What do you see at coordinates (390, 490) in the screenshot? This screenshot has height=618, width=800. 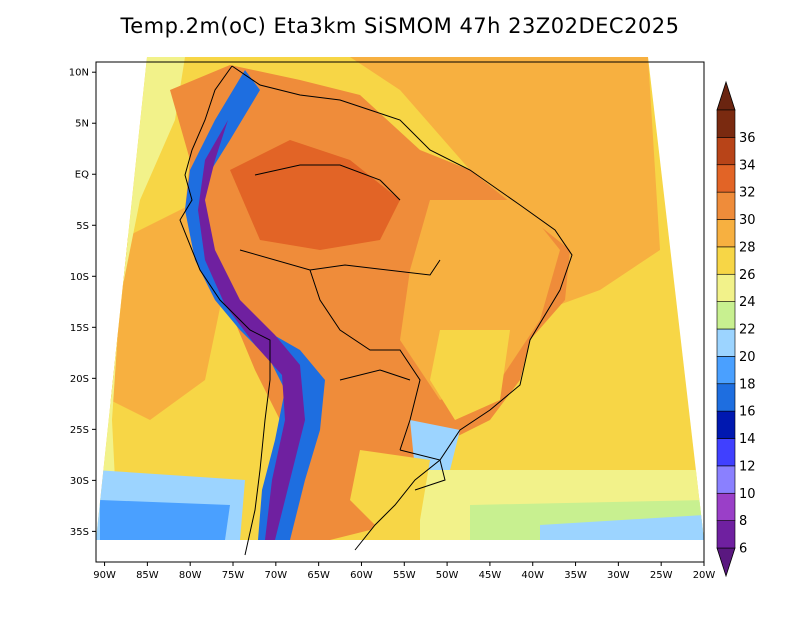 I see `pampas-zone` at bounding box center [390, 490].